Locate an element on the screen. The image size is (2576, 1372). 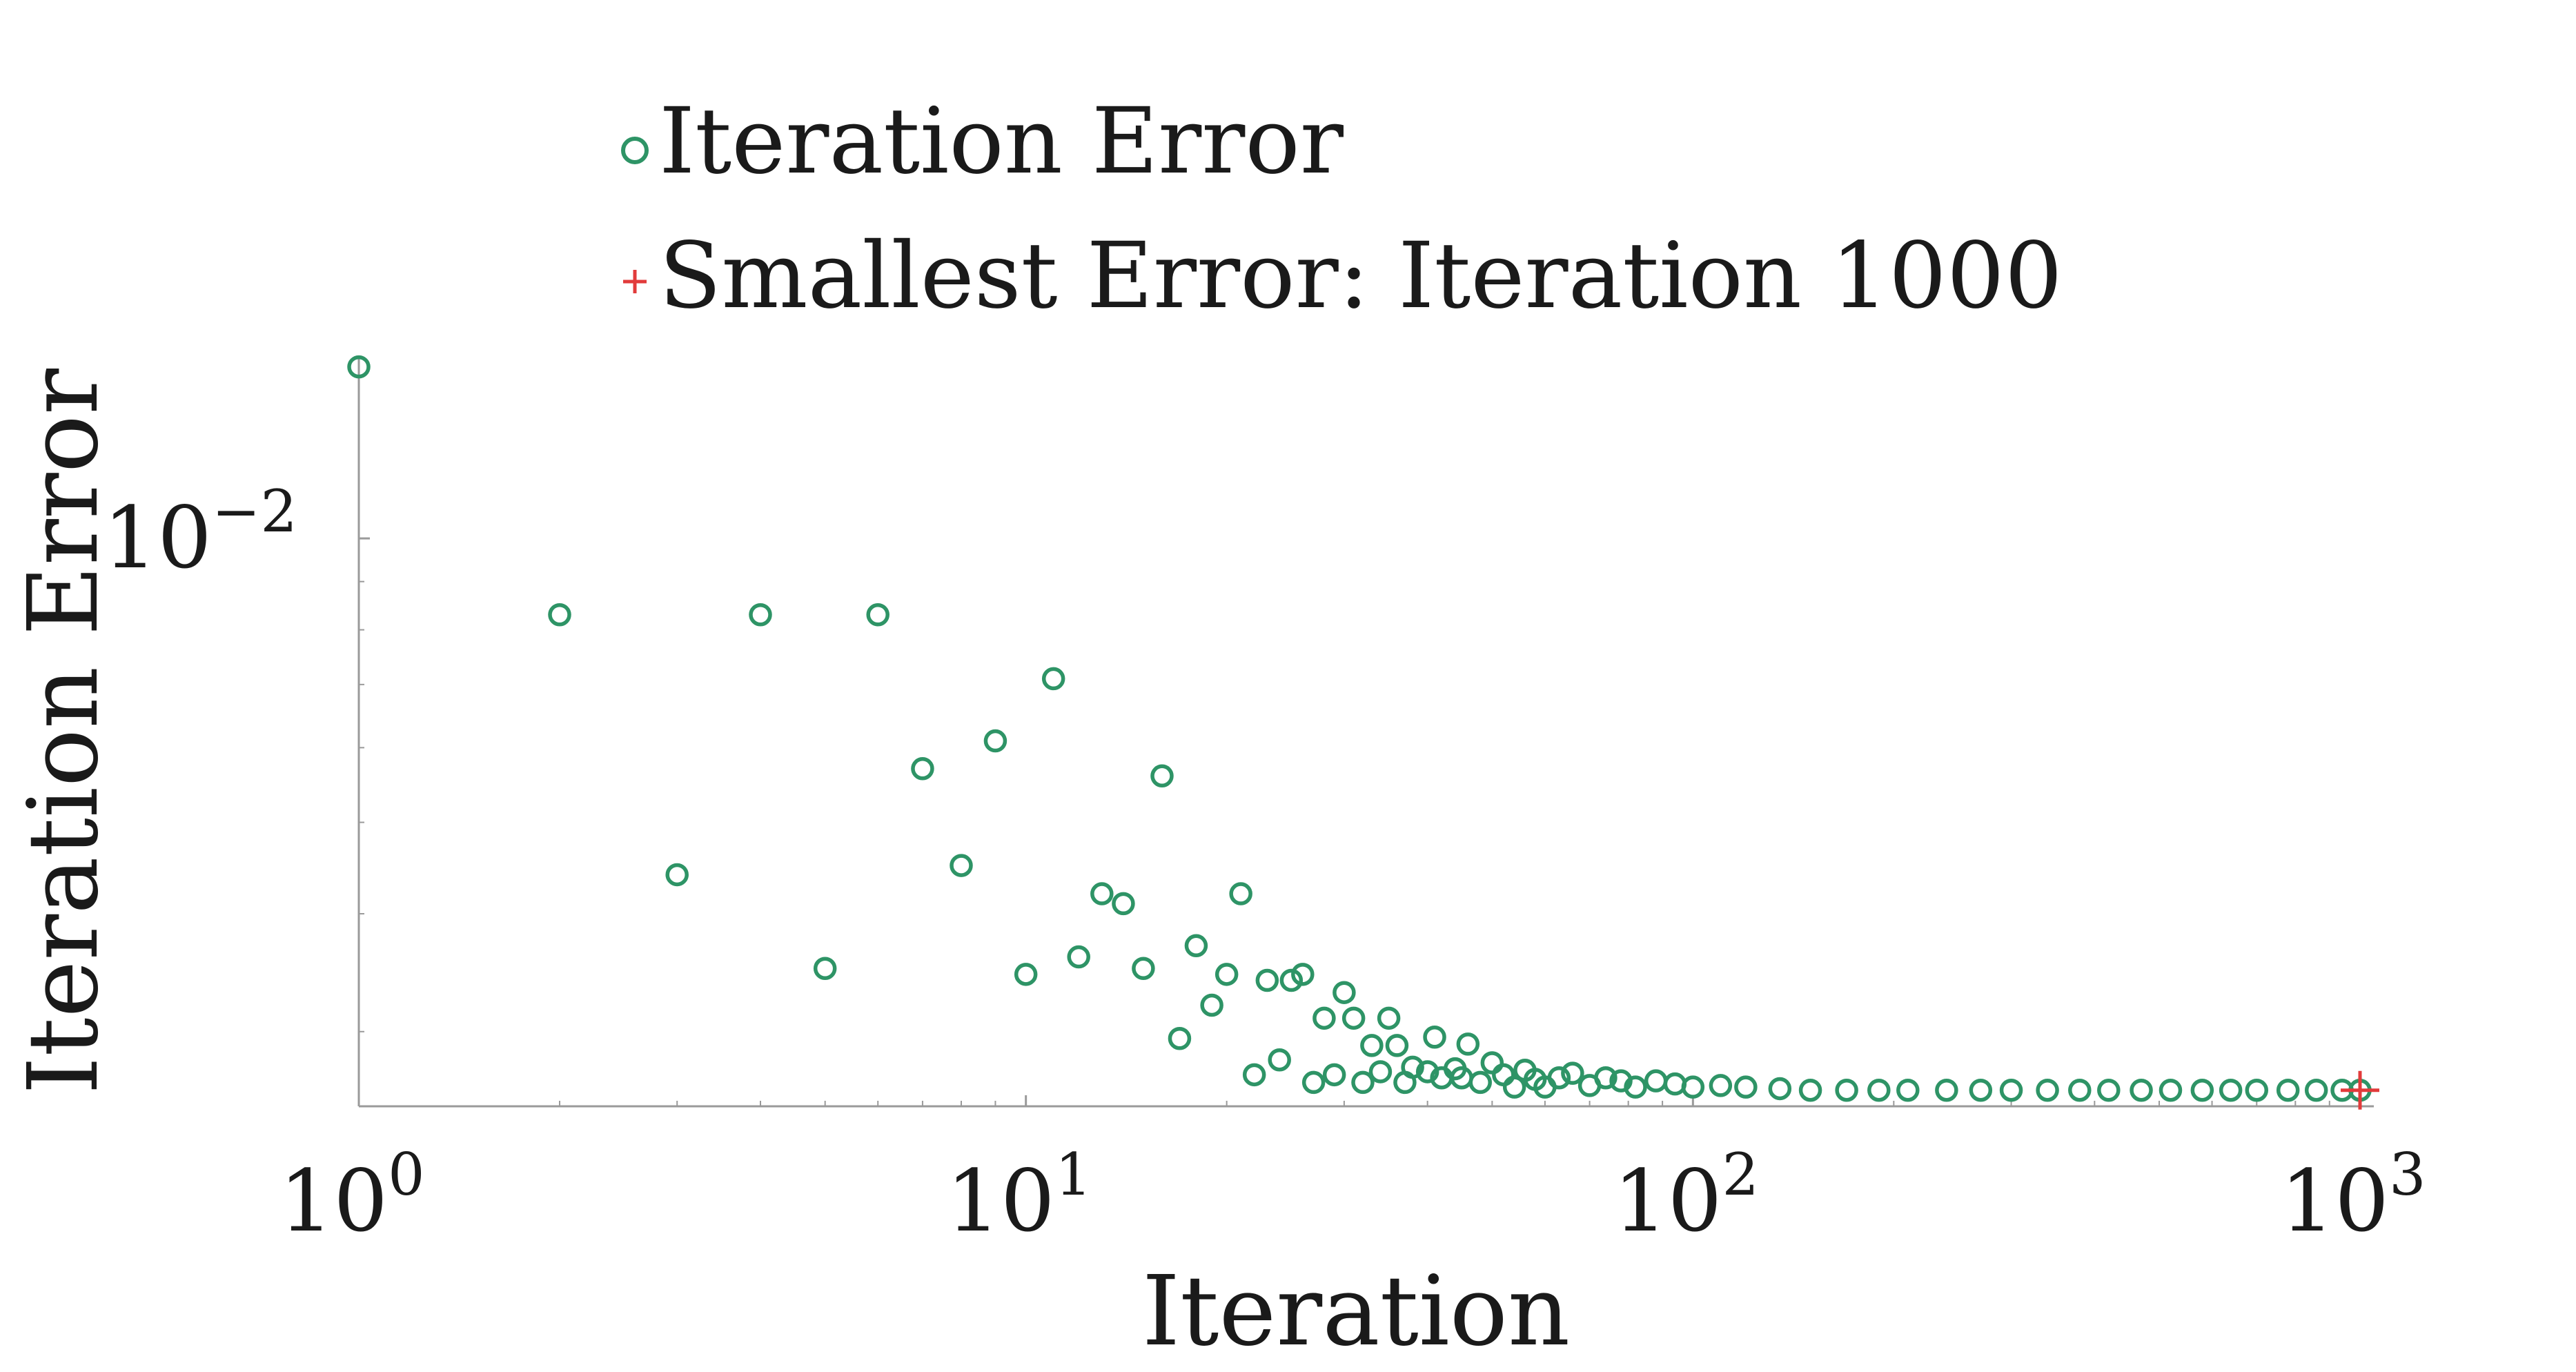
x-tick-label: 102 is located at coordinates (1686, 1196).